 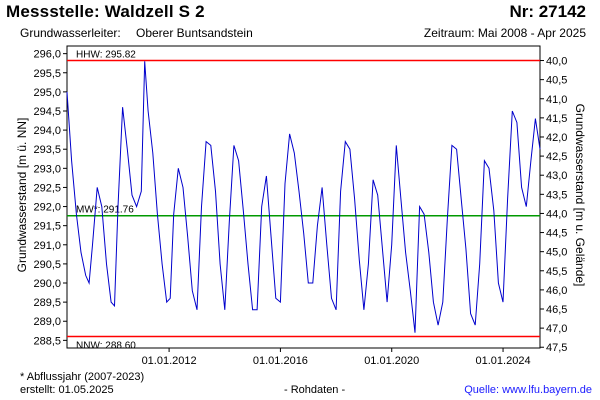 What do you see at coordinates (556, 272) in the screenshot?
I see `y2-tick-label: 45,5` at bounding box center [556, 272].